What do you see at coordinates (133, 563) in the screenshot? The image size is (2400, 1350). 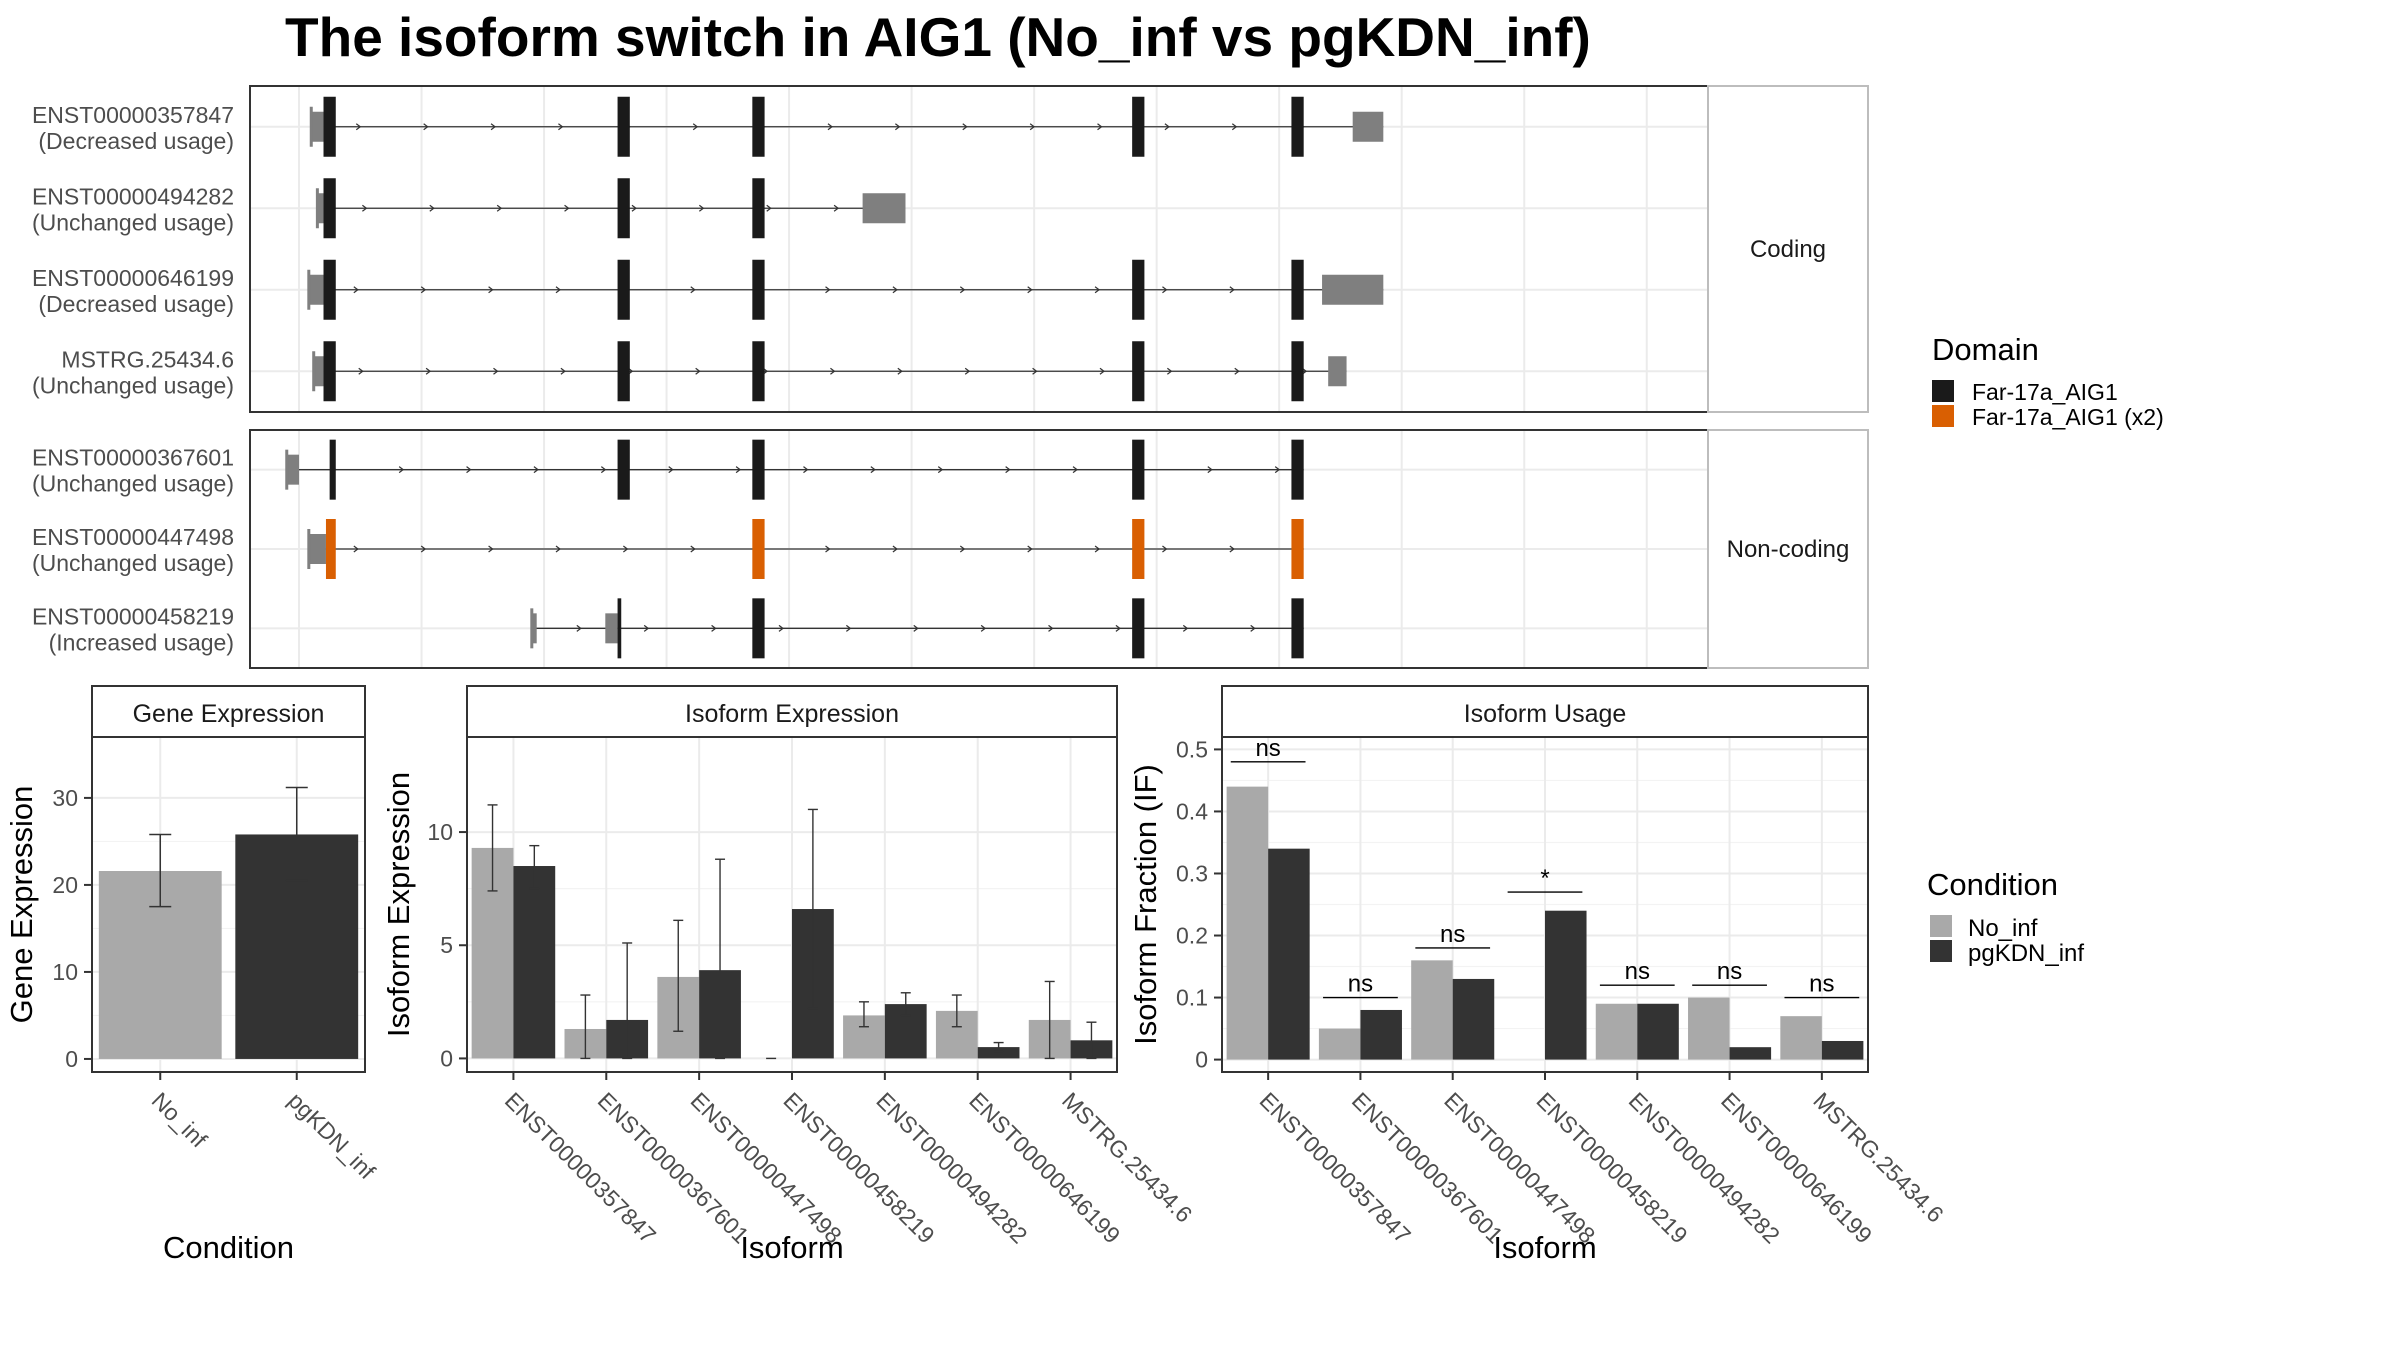 I see `transcript-usage-label: (Unchanged usage)` at bounding box center [133, 563].